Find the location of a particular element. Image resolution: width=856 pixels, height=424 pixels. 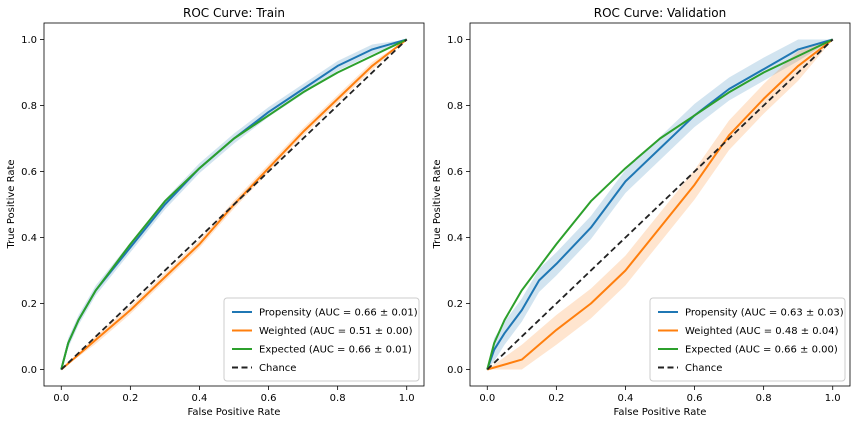

legend-entry-label: Propensity (AUC = 0.66 ± 0.01) is located at coordinates (338, 313).